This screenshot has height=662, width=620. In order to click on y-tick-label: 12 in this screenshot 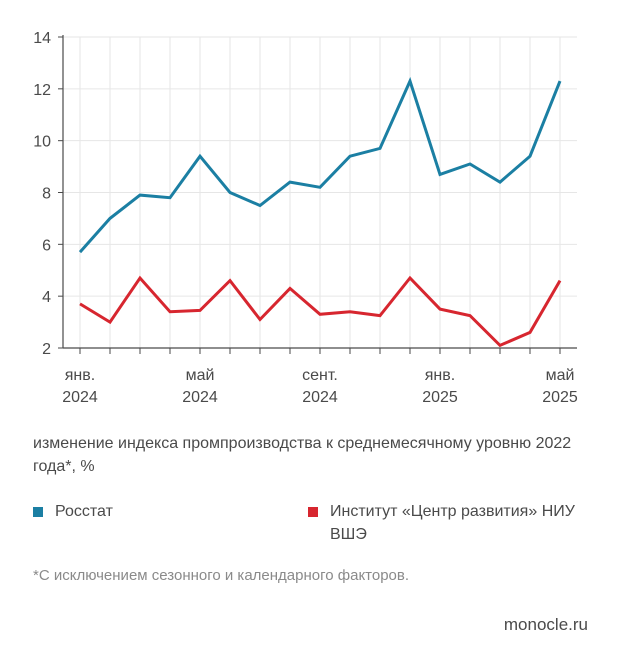, I will do `click(42, 90)`.